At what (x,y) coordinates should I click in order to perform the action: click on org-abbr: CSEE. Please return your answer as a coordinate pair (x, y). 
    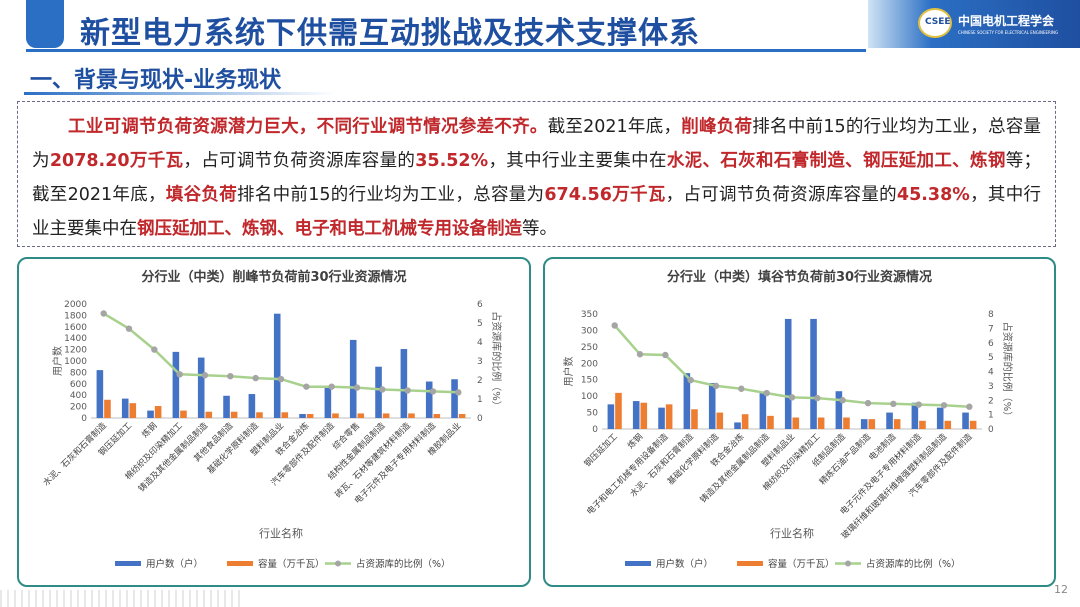
    Looking at the image, I should click on (938, 22).